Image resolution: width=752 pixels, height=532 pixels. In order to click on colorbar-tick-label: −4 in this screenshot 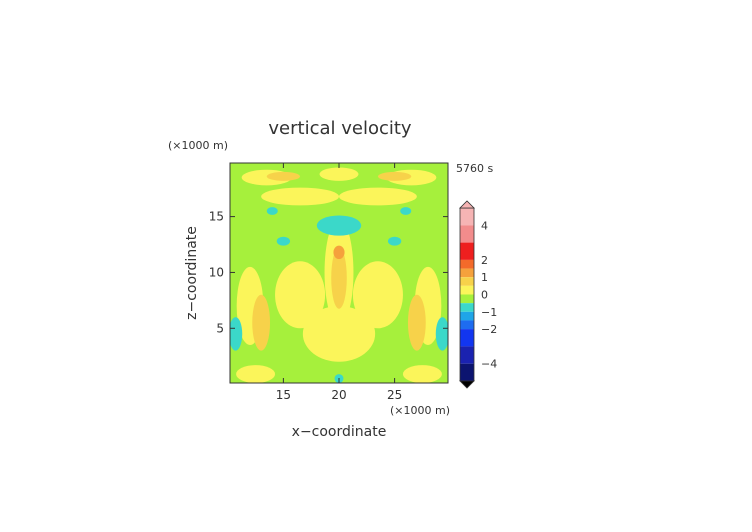, I will do `click(489, 364)`.